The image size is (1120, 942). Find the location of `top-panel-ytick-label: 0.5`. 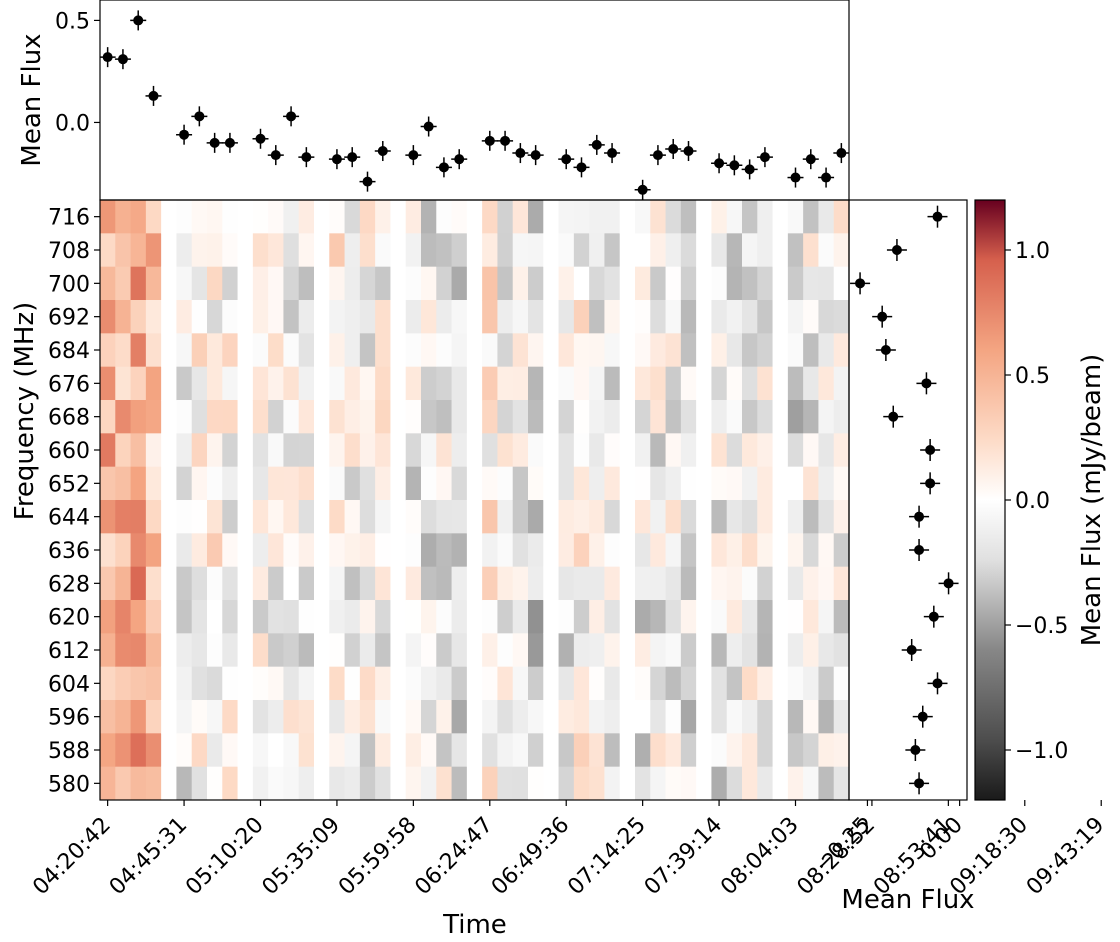

top-panel-ytick-label: 0.5 is located at coordinates (72, 21).